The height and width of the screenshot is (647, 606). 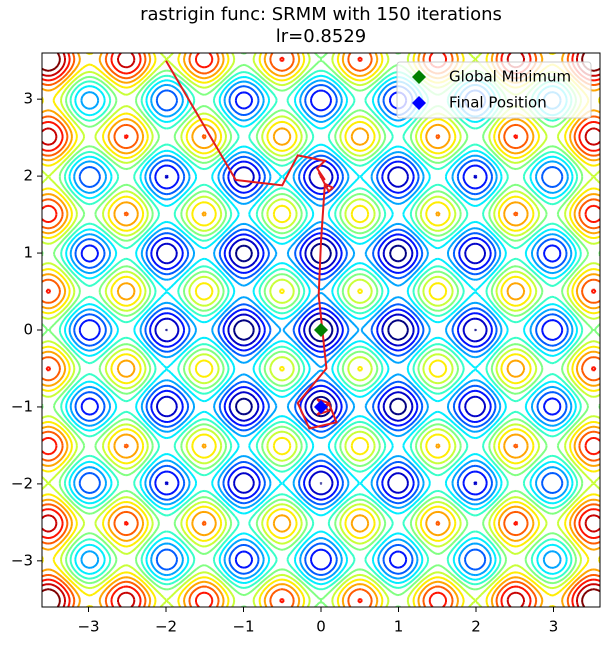 I want to click on legend: Global Minimum Final Position, so click(x=494, y=90).